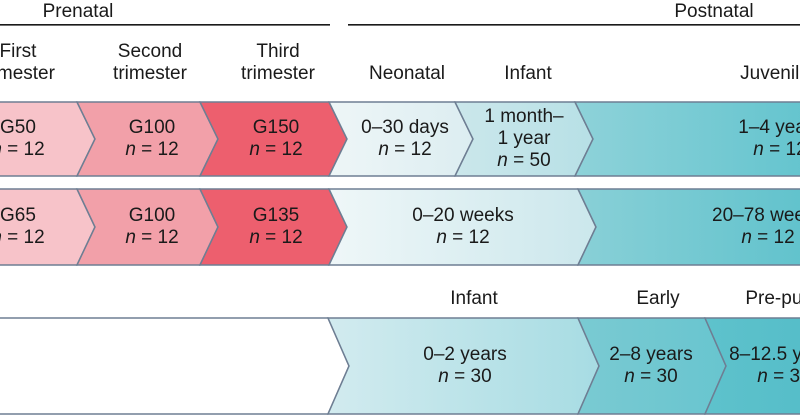 The width and height of the screenshot is (800, 419). I want to click on segment-text-8-12-years: 8–12.5 years n = 30, so click(764, 365).